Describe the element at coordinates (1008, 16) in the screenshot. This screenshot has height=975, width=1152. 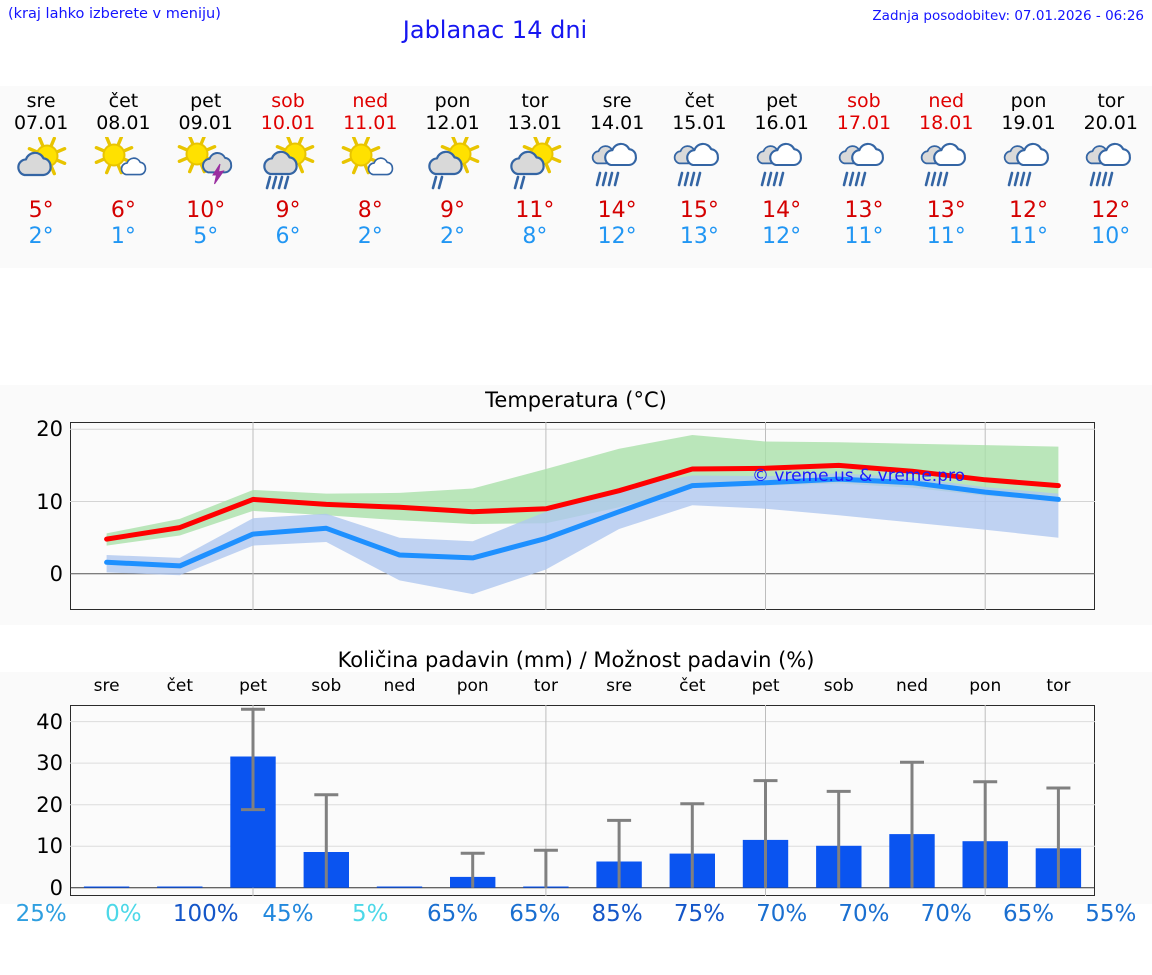
I see `last-updated-text: Zadnja posodobitev: 07.01.2026 - 06:26` at that location.